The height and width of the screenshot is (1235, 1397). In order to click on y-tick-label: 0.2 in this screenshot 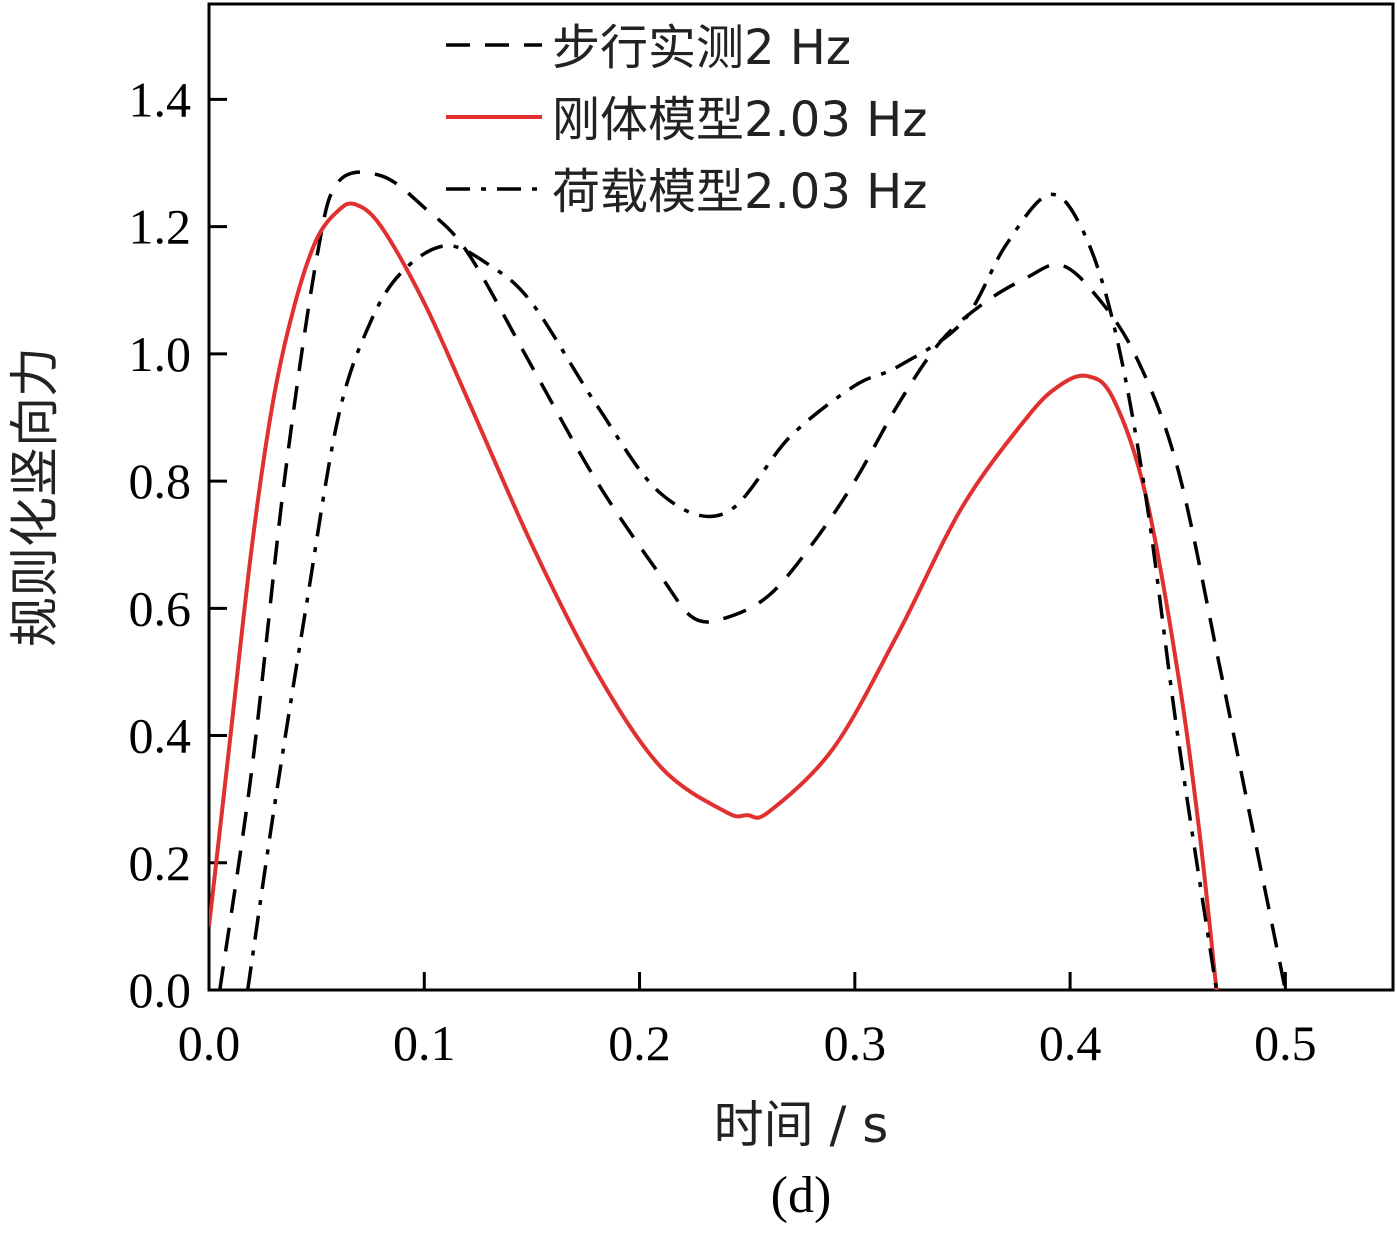, I will do `click(160, 863)`.